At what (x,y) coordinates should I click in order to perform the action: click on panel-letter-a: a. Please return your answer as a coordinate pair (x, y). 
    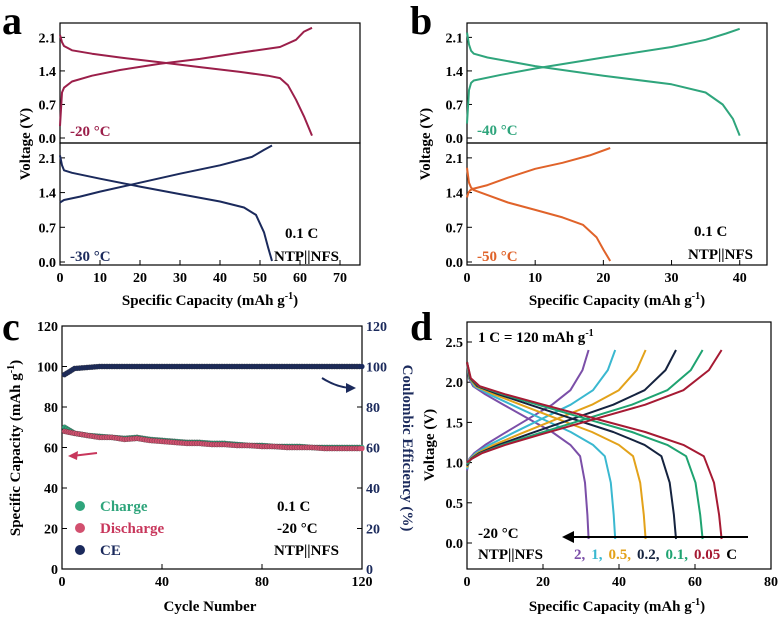
    Looking at the image, I should click on (12, 21).